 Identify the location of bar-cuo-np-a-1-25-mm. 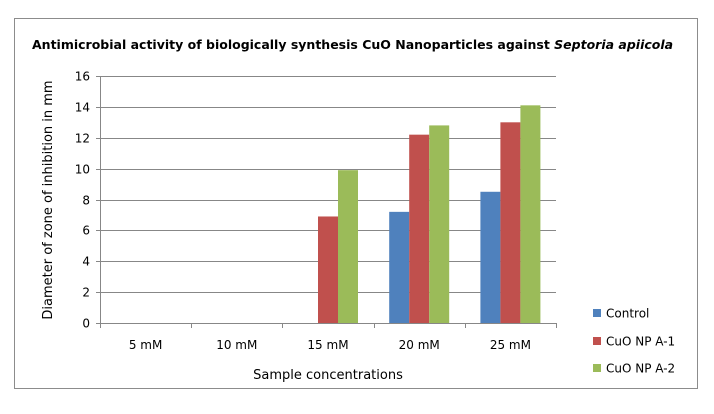
(510, 222).